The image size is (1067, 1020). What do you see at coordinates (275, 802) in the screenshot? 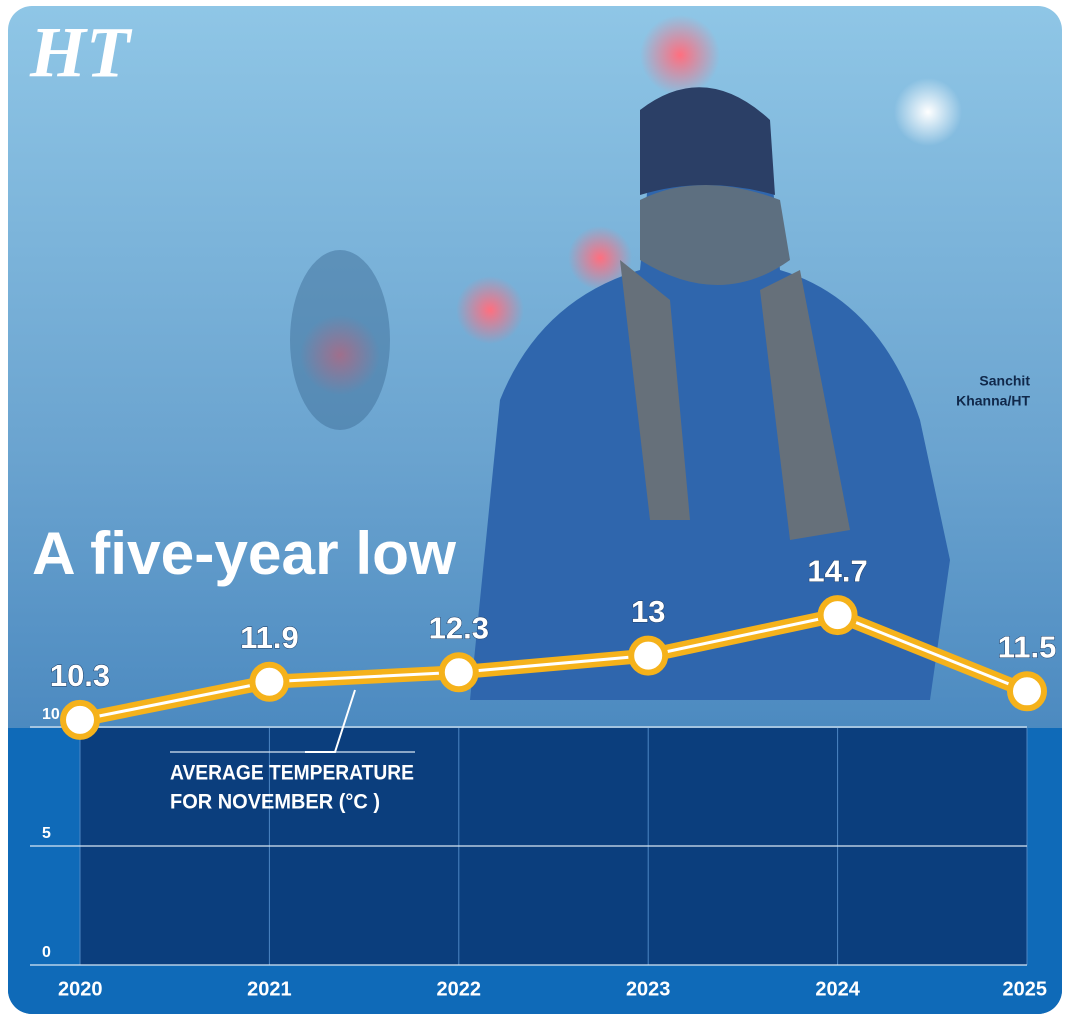
I see `annotation: FOR NOVEMBER (°C )` at bounding box center [275, 802].